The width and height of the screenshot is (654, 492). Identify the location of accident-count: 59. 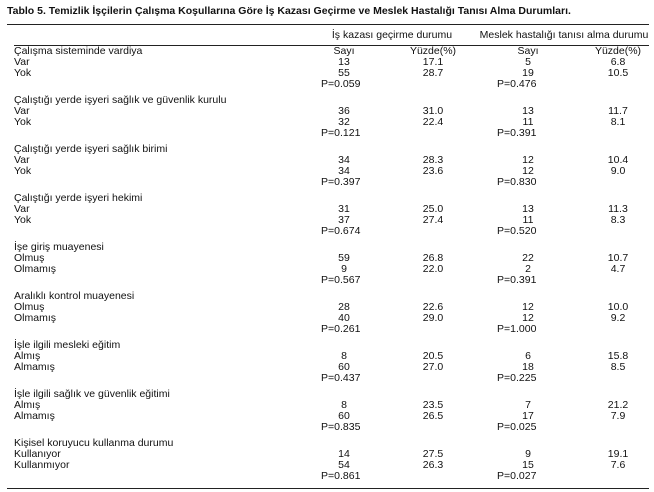
(344, 258).